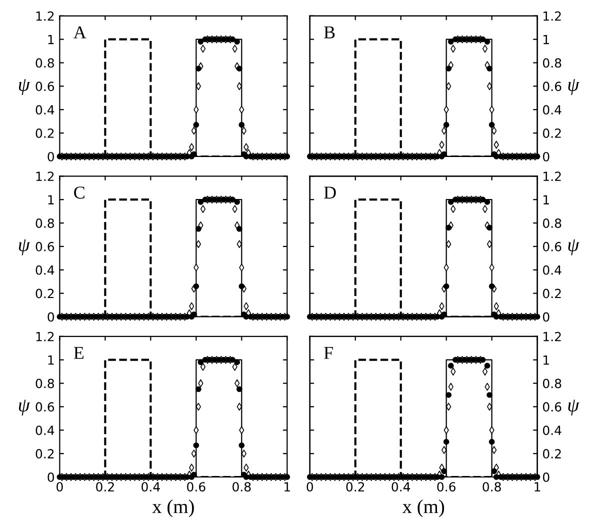  I want to click on annotation: B, so click(329, 32).